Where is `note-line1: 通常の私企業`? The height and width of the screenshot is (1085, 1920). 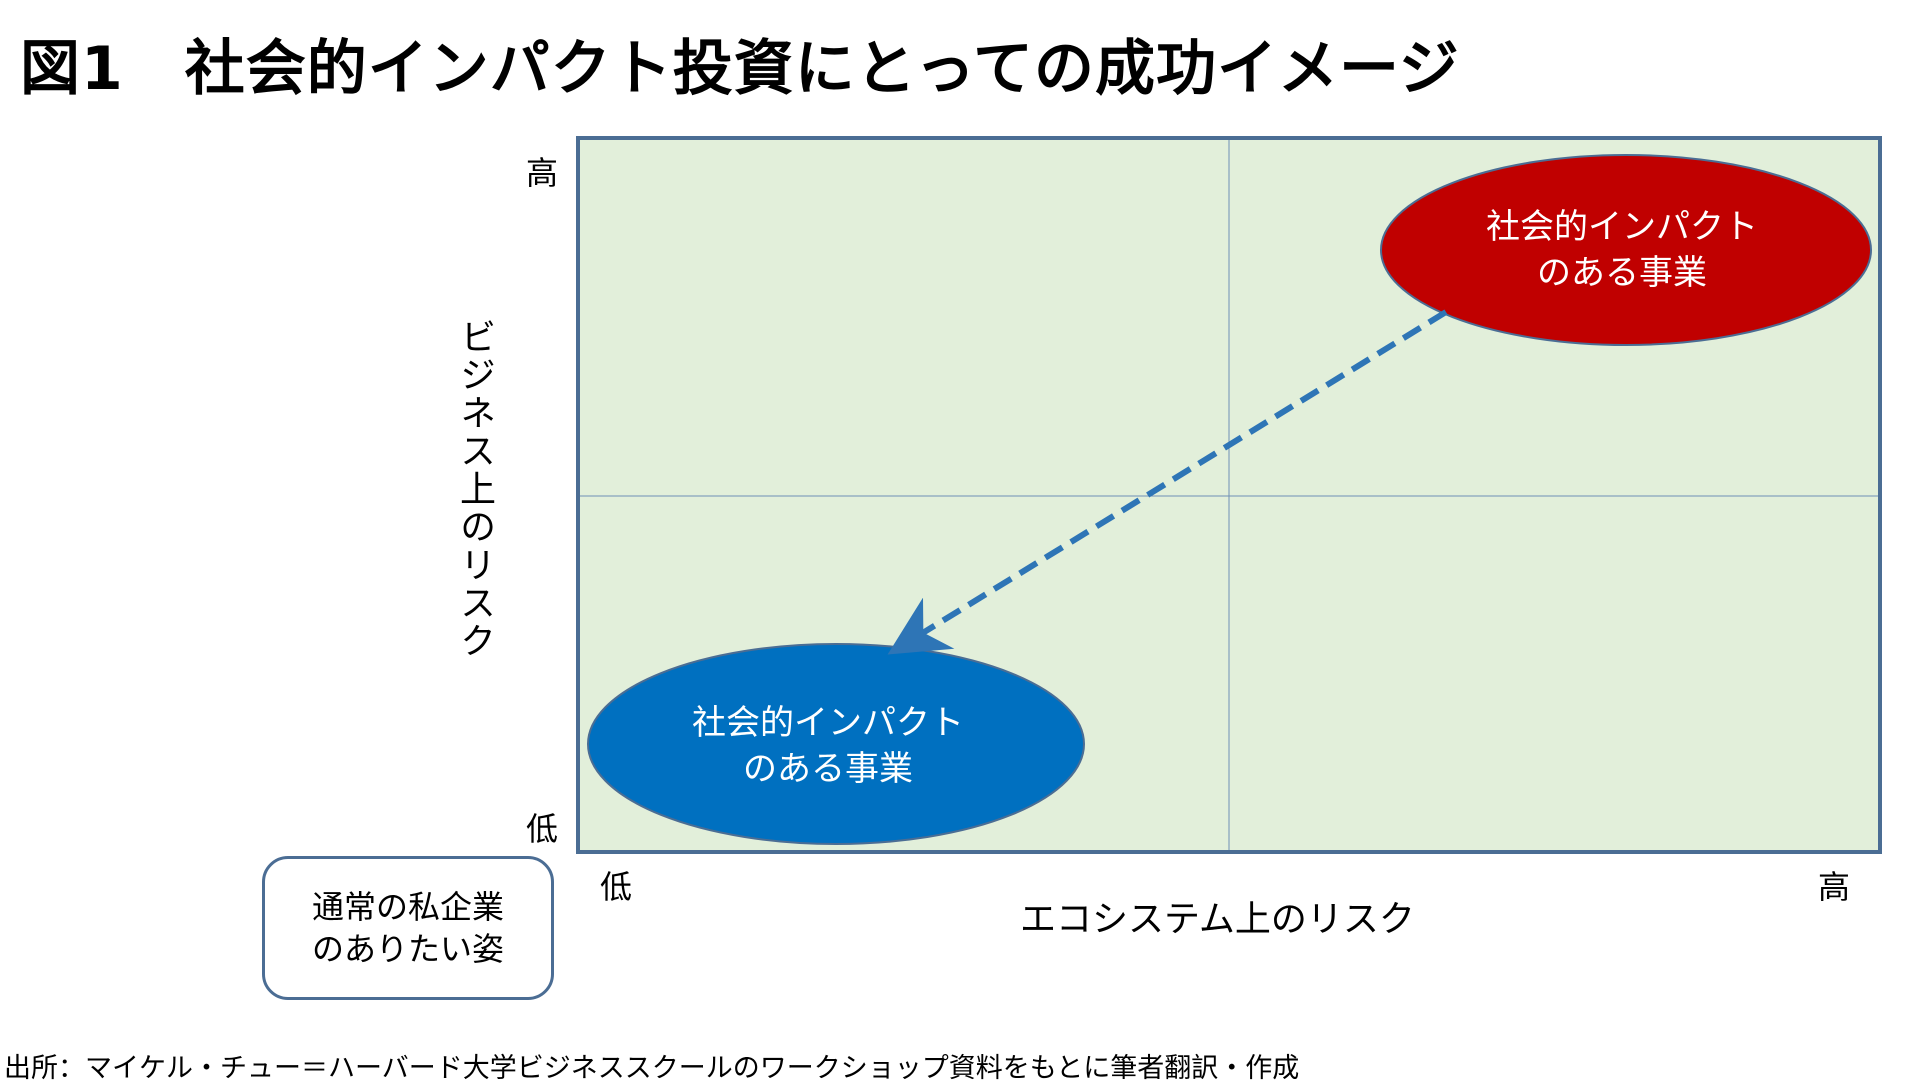
note-line1: 通常の私企業 is located at coordinates (407, 907).